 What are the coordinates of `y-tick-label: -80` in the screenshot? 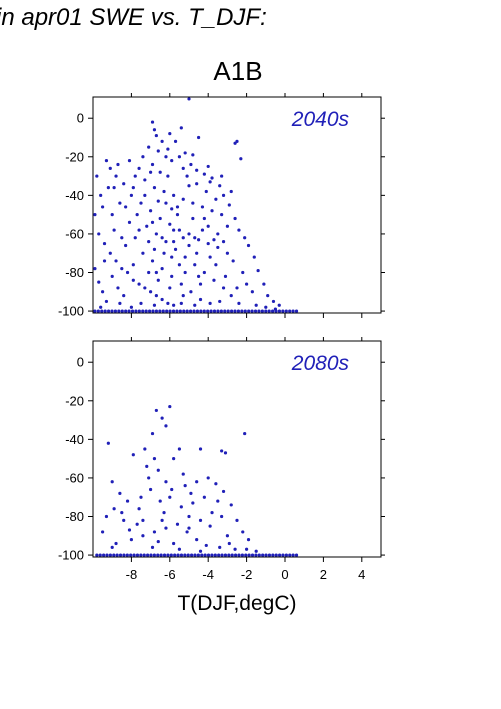 It's located at (74, 272).